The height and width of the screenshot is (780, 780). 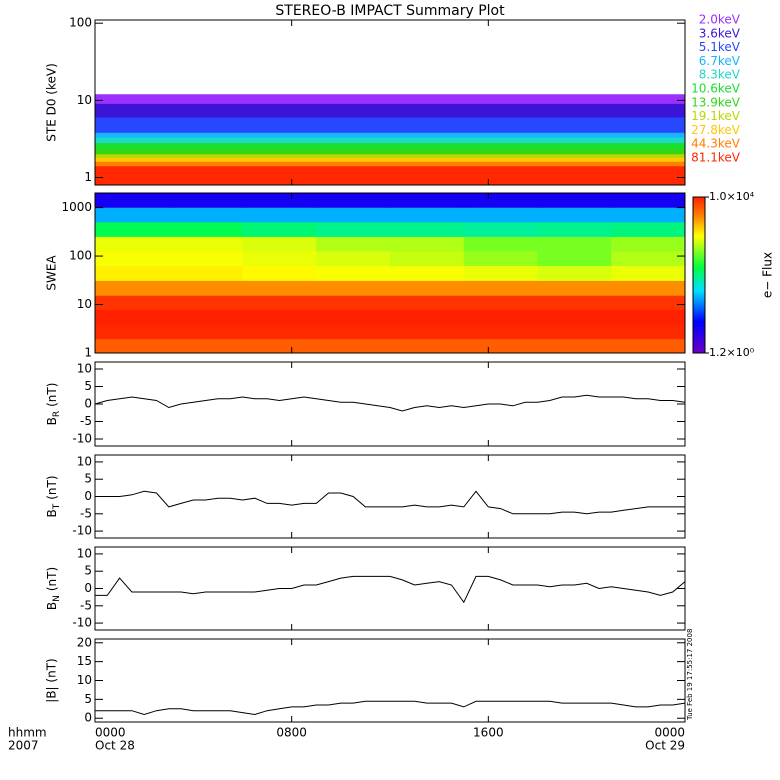 I want to click on panel: -10 -5 0 5 10 BR (nT), so click(x=365, y=404).